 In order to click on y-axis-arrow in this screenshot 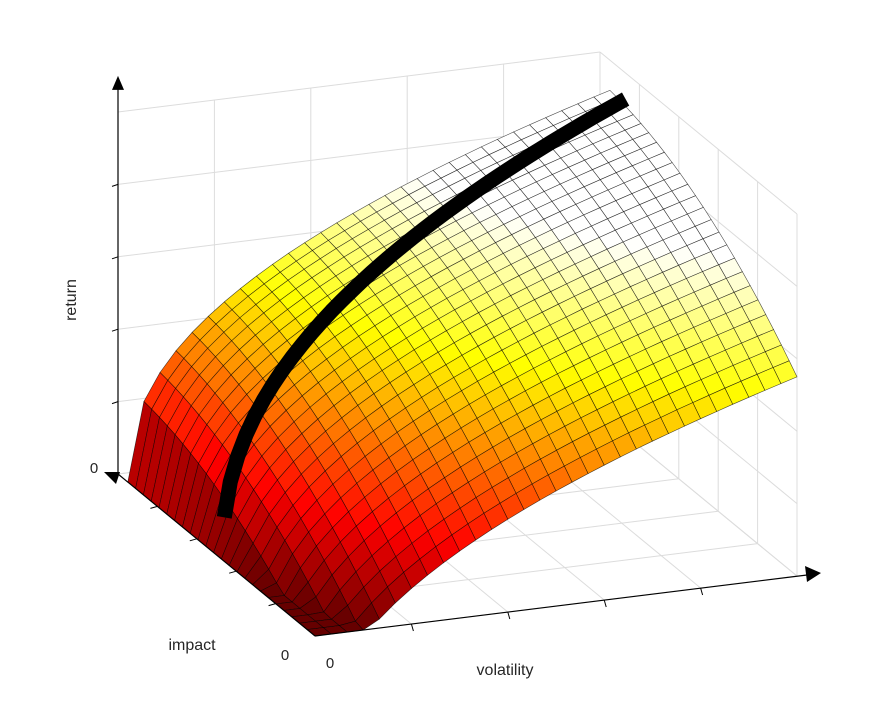, I will do `click(112, 478)`.